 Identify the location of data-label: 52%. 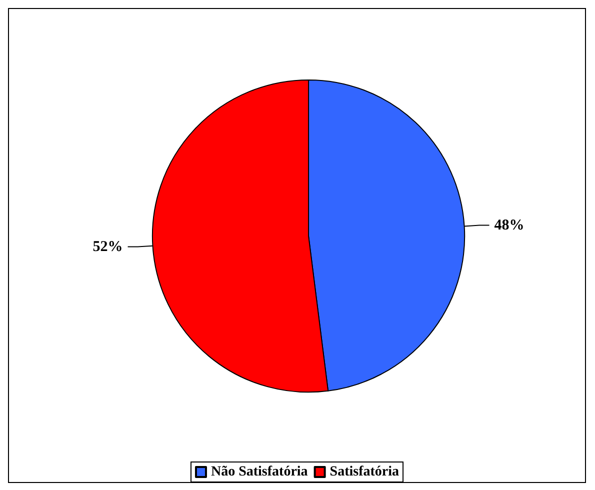
(107, 246).